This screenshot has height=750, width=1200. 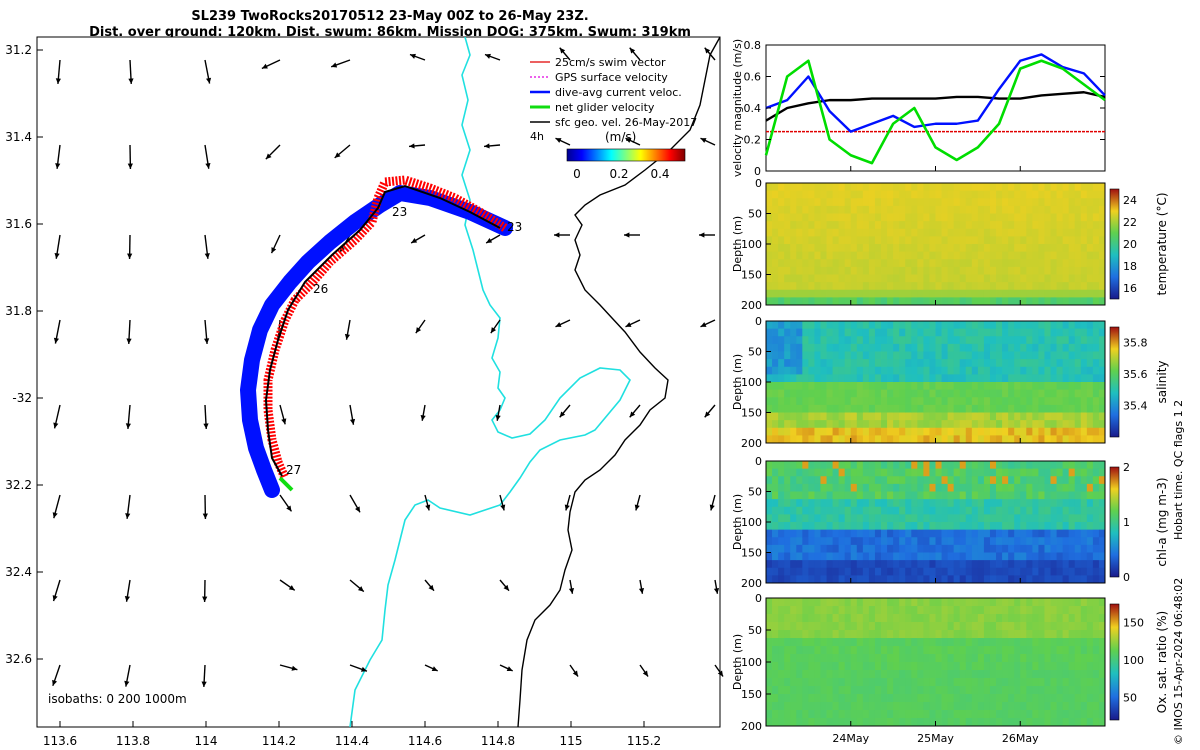 I want to click on depth-tick-label: 0, so click(x=758, y=321).